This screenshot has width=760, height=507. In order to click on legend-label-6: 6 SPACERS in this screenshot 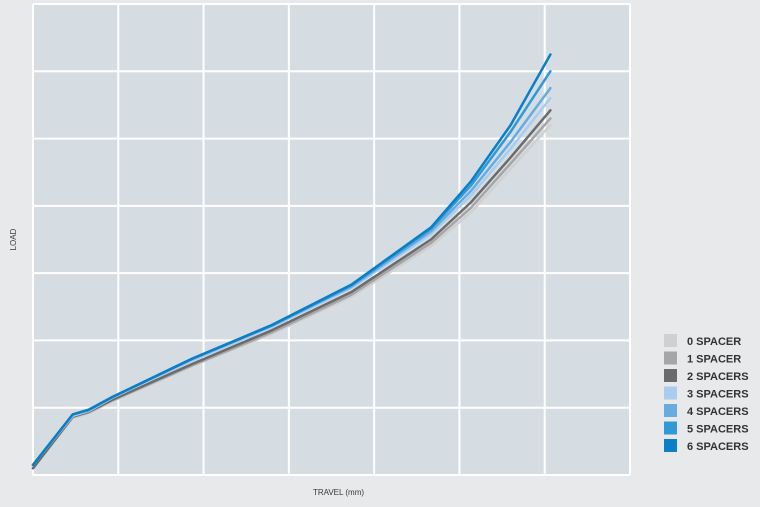, I will do `click(718, 447)`.